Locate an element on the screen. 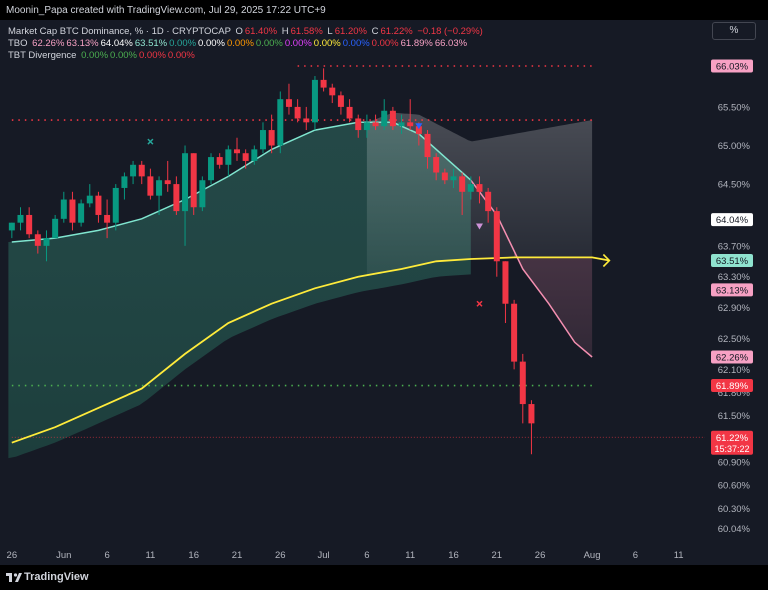  price-label-text: 63.13% is located at coordinates (732, 290).